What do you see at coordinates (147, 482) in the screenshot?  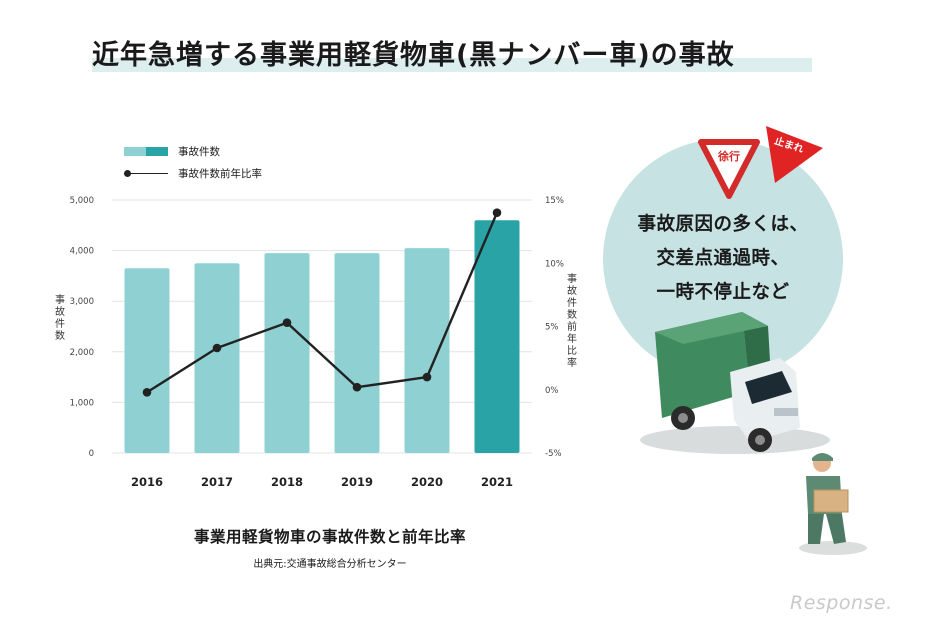 I see `x-tick-label-2016: 2016` at bounding box center [147, 482].